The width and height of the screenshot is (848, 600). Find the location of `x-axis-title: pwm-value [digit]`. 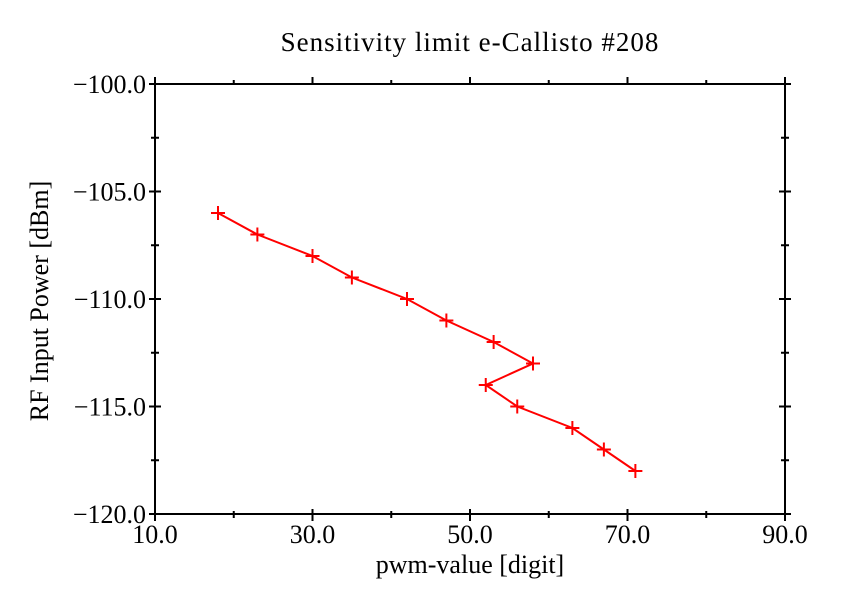

x-axis-title: pwm-value [digit] is located at coordinates (470, 564).